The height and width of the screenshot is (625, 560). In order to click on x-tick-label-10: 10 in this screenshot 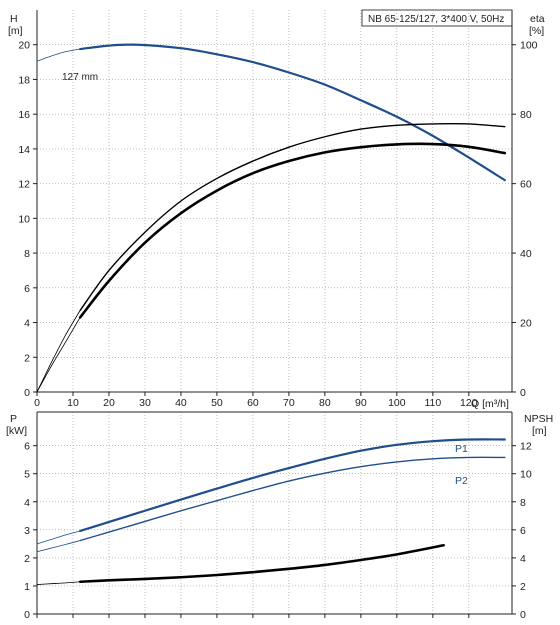, I will do `click(73, 403)`.